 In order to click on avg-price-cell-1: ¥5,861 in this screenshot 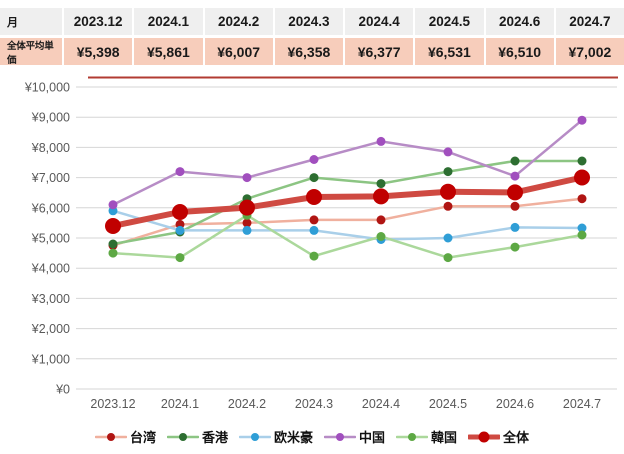, I will do `click(168, 51)`.